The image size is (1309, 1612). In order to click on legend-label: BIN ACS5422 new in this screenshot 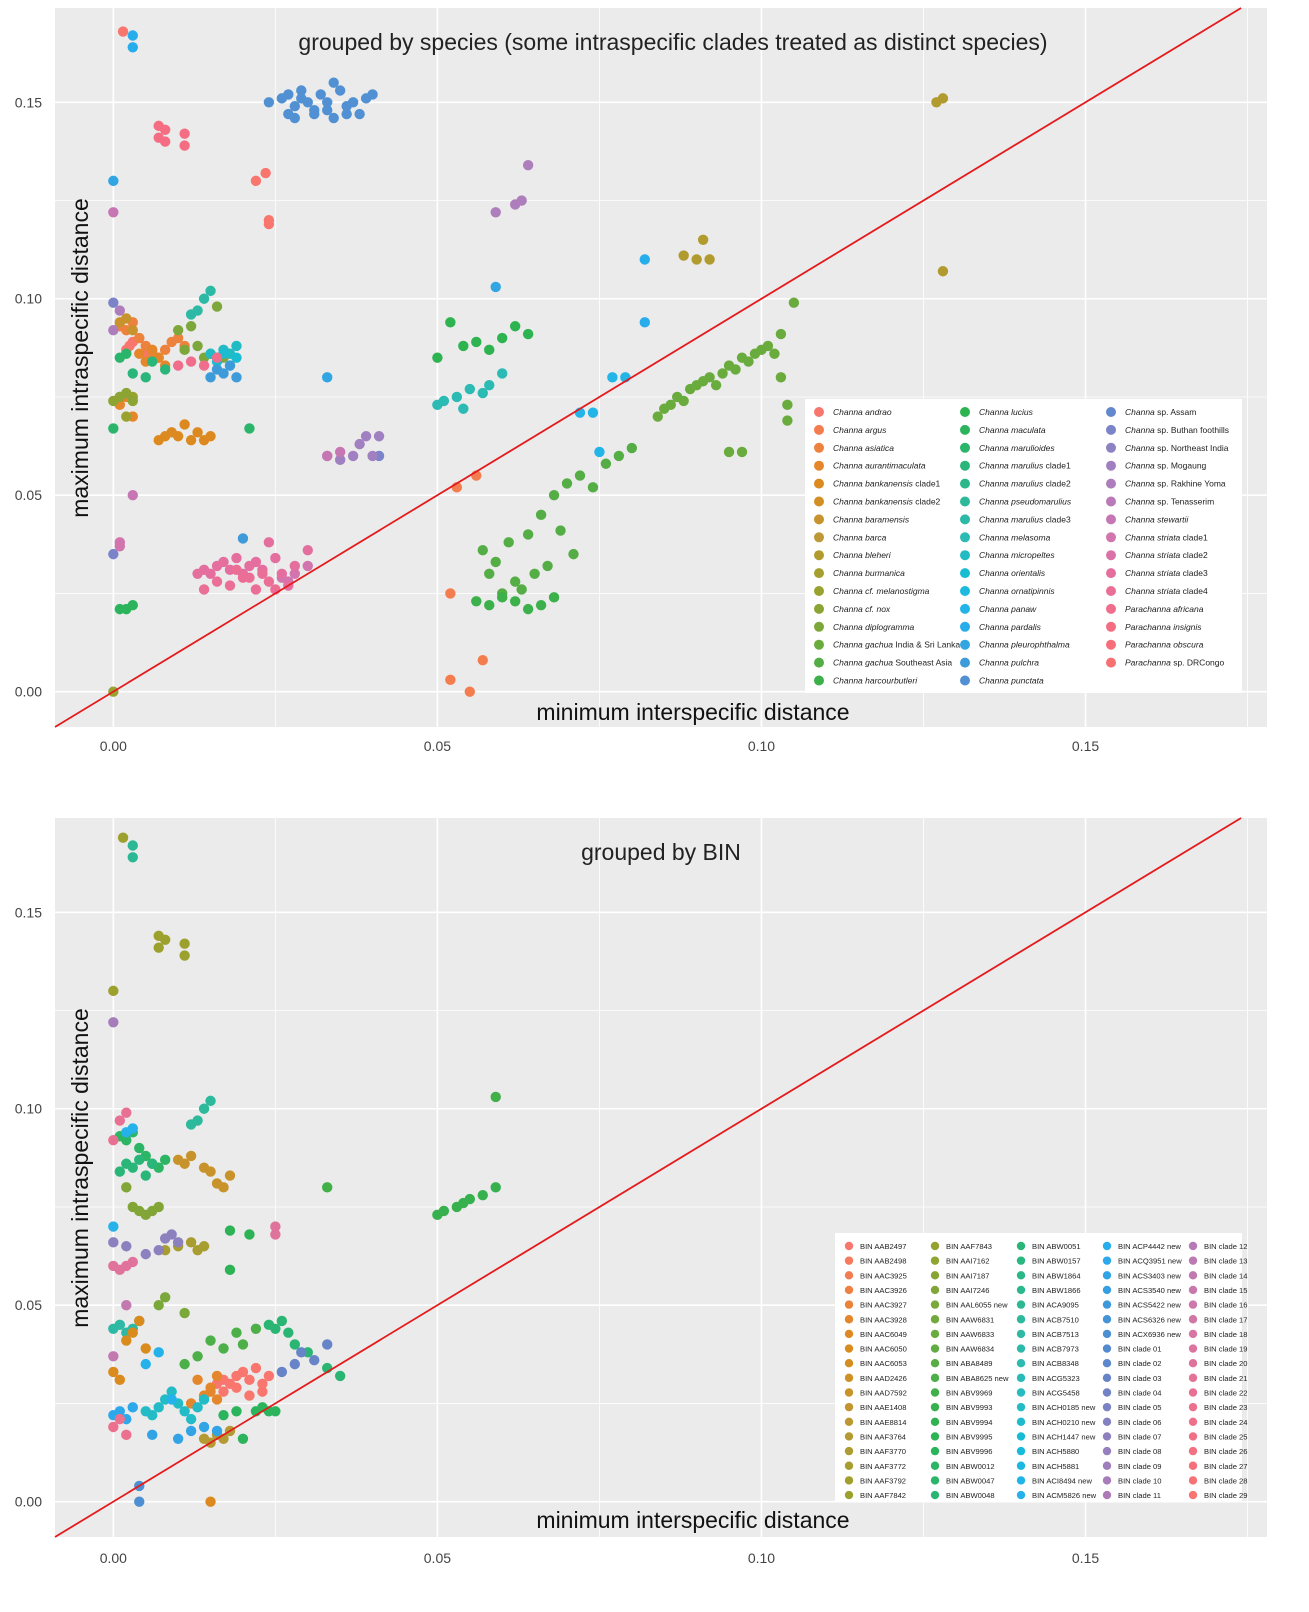, I will do `click(1149, 1305)`.